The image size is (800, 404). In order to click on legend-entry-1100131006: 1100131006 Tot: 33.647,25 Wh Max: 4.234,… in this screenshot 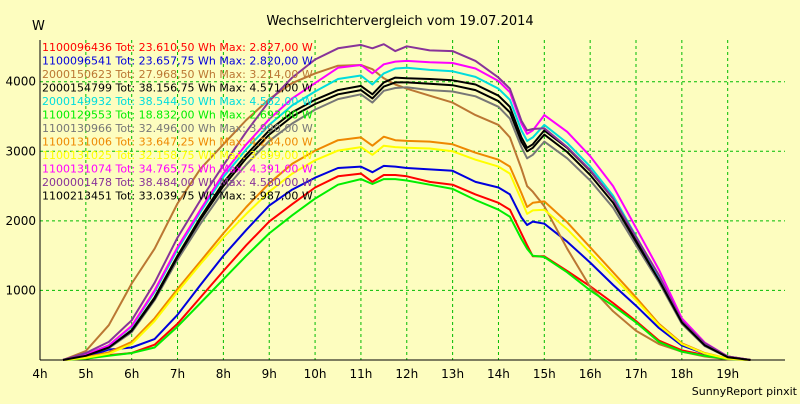, I will do `click(177, 142)`.